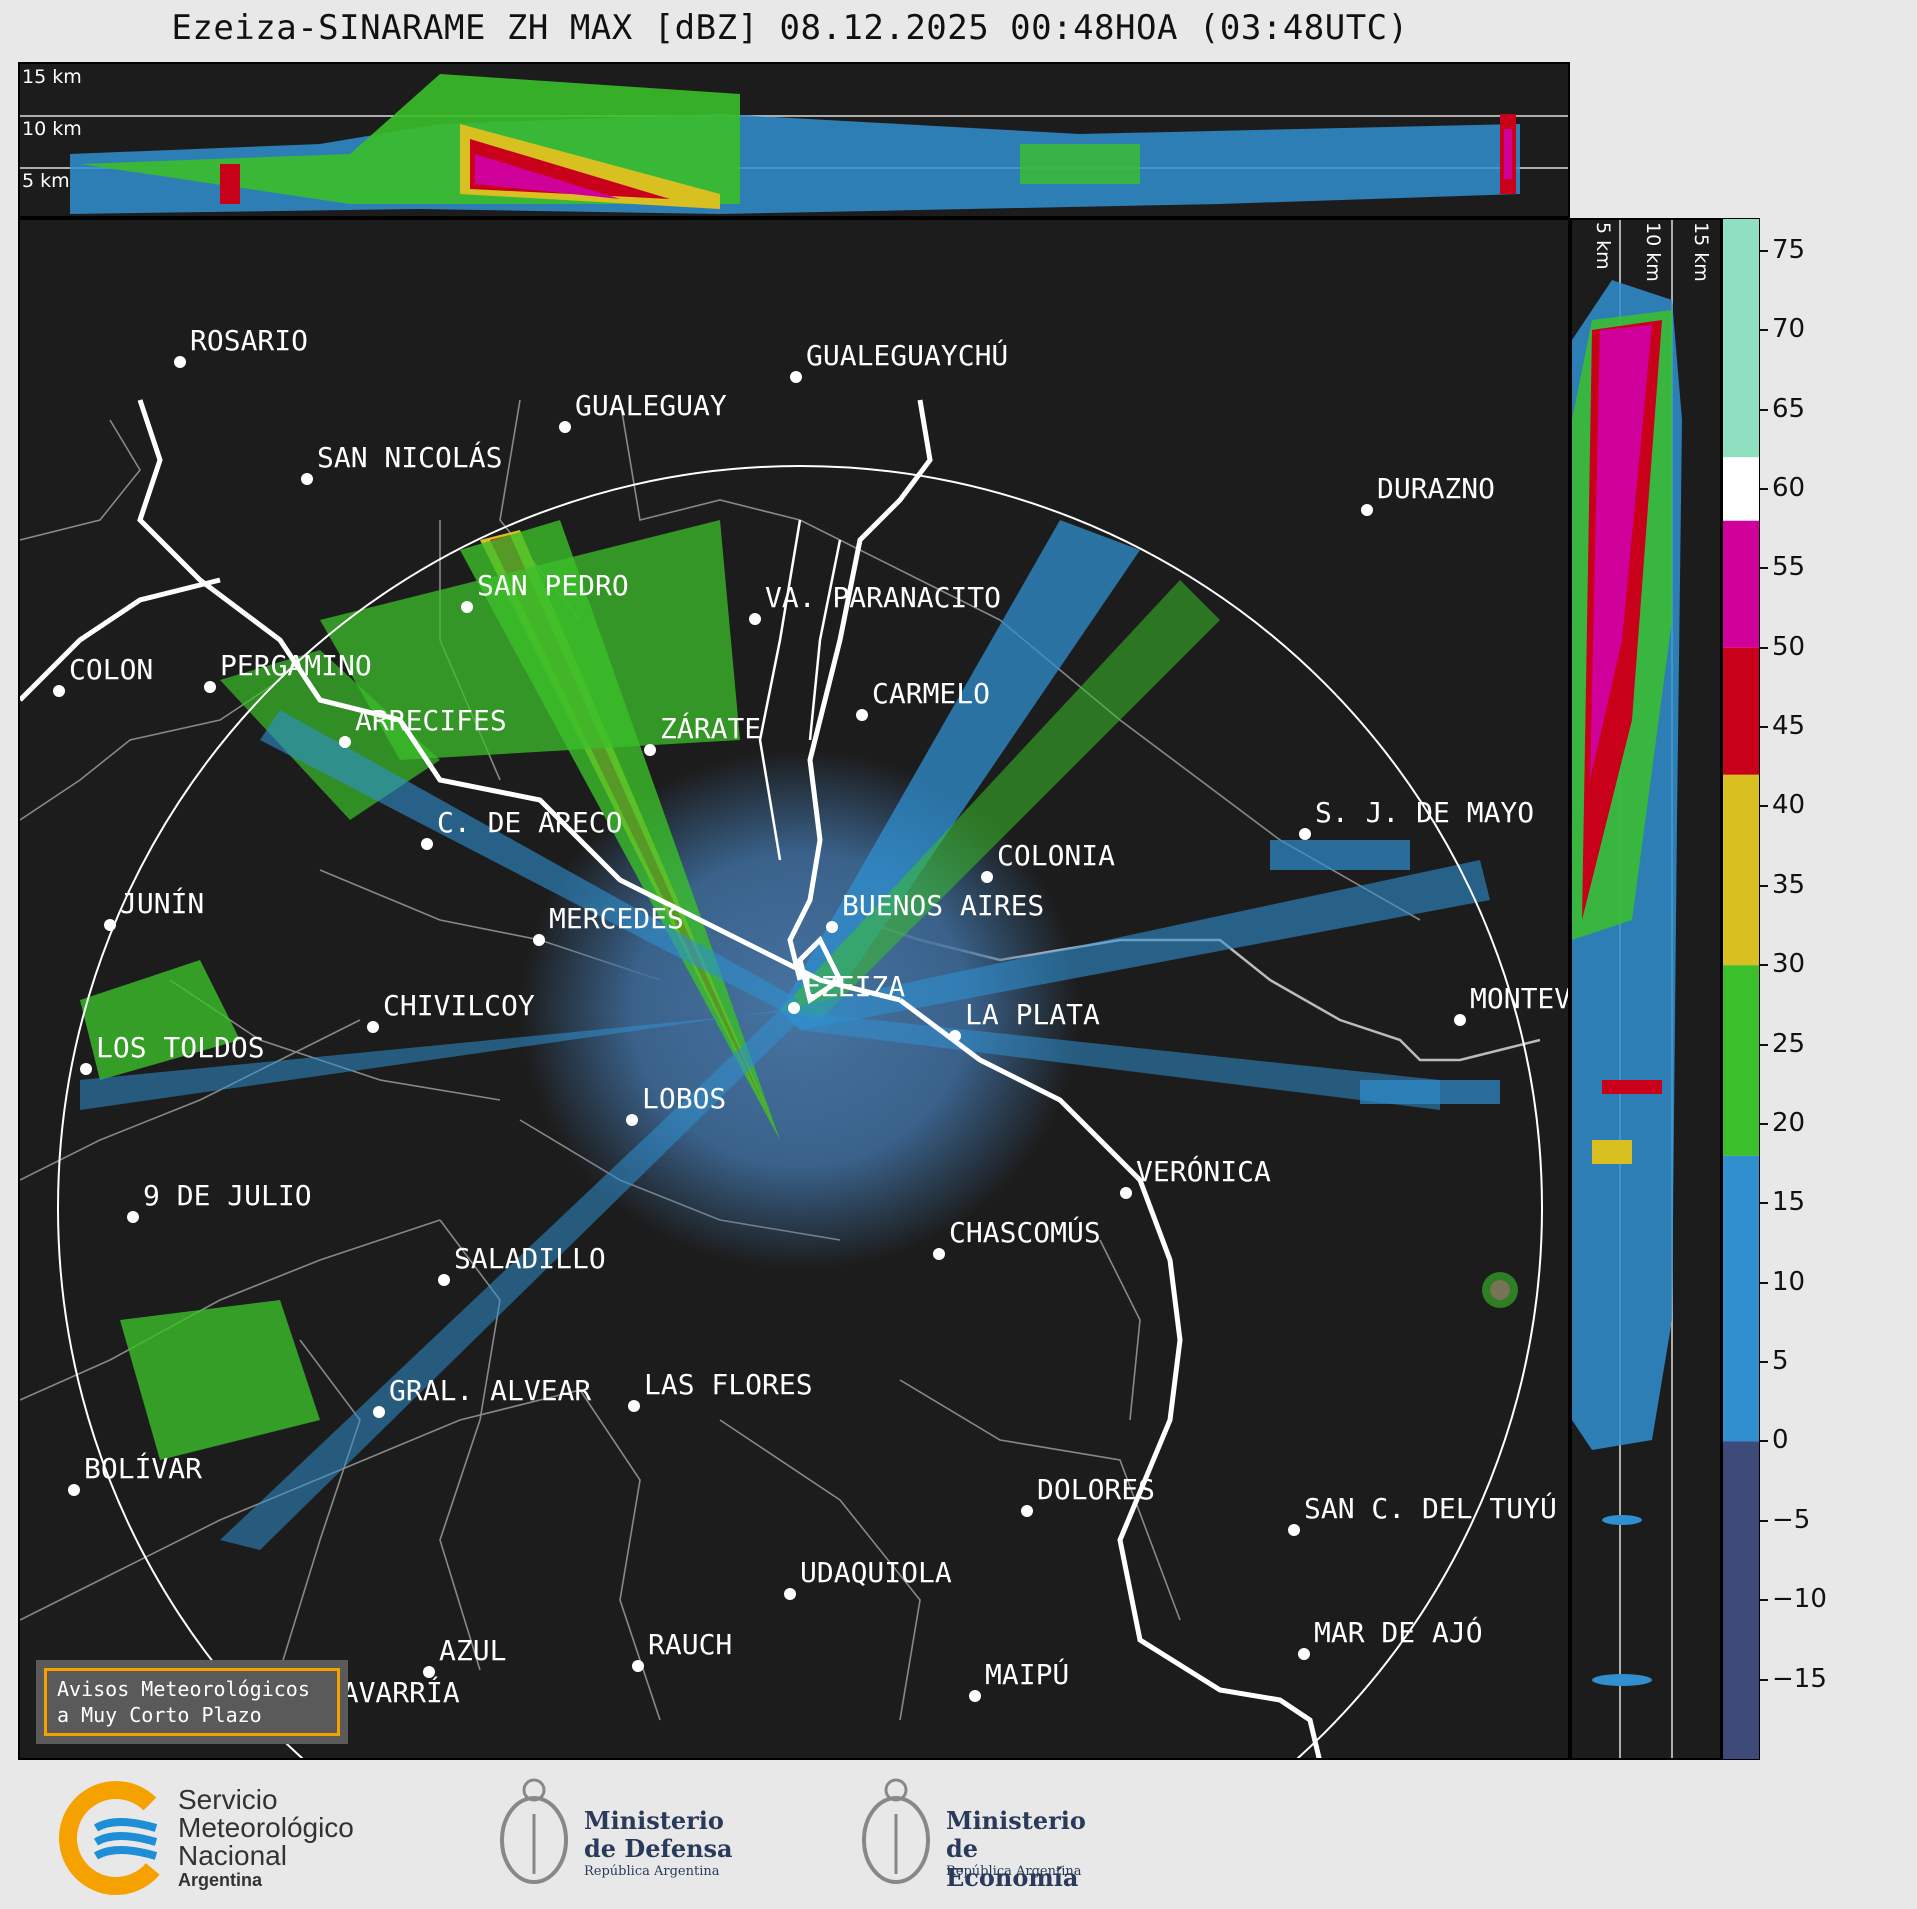 The height and width of the screenshot is (1909, 1917). What do you see at coordinates (1789, 567) in the screenshot?
I see `colorbar-tick-label: 55` at bounding box center [1789, 567].